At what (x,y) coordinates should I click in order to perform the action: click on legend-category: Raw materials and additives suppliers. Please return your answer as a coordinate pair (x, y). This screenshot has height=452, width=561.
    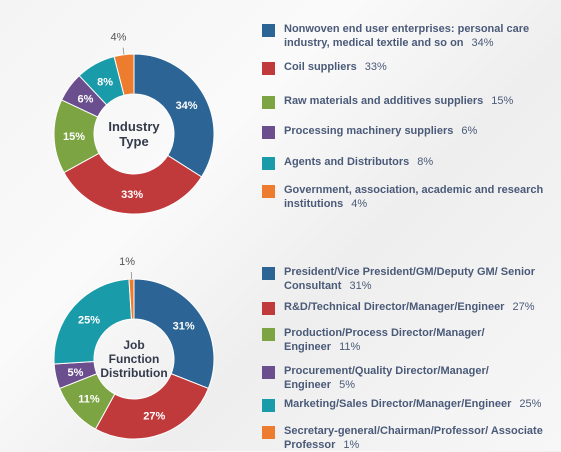
    Looking at the image, I should click on (383, 101).